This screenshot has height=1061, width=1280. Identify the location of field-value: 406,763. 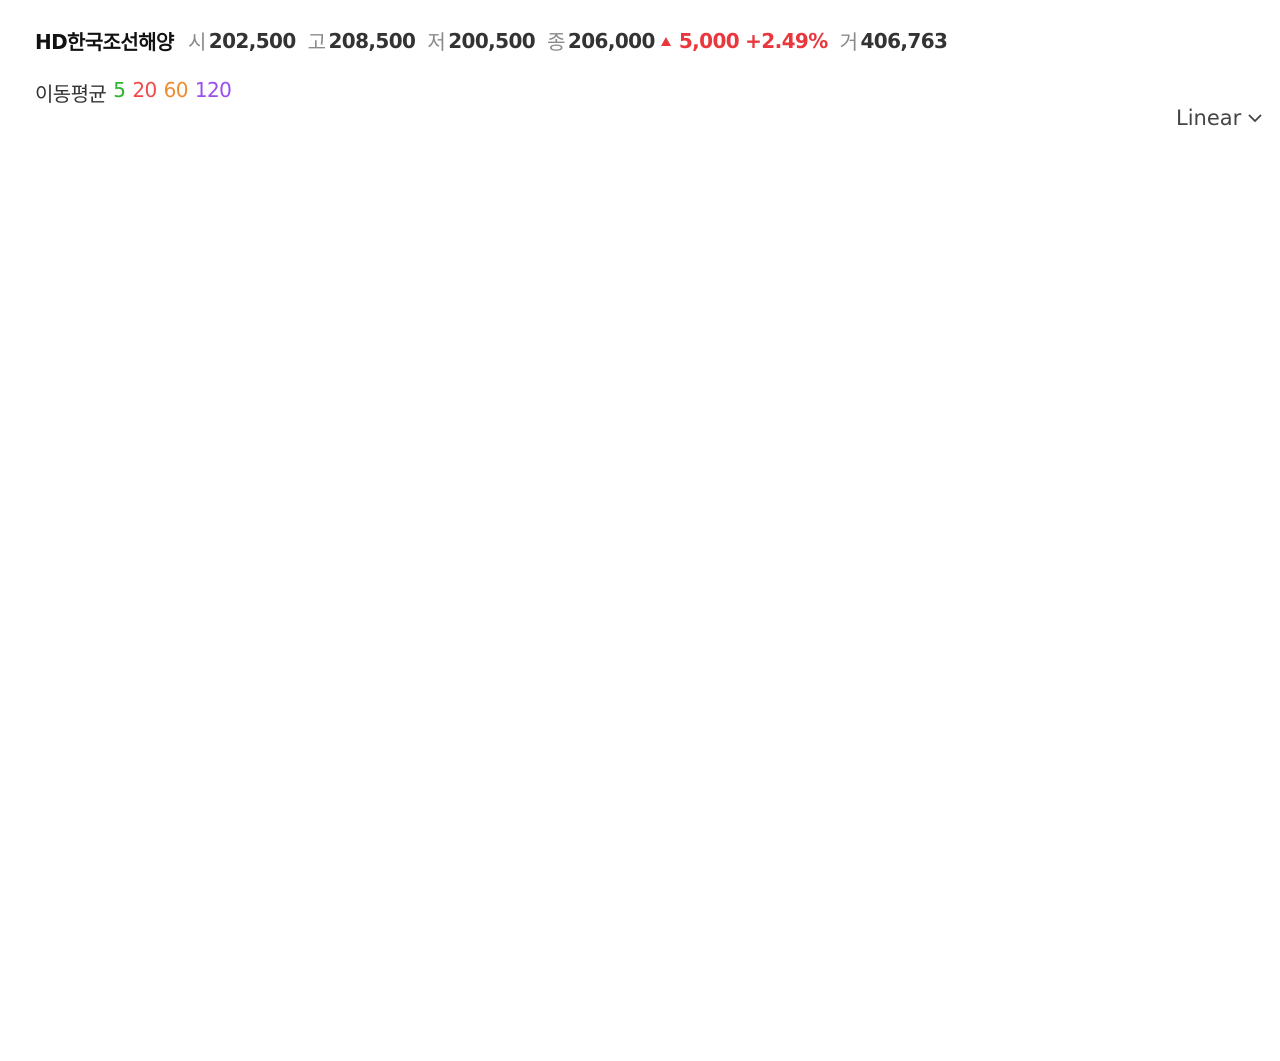
(904, 40).